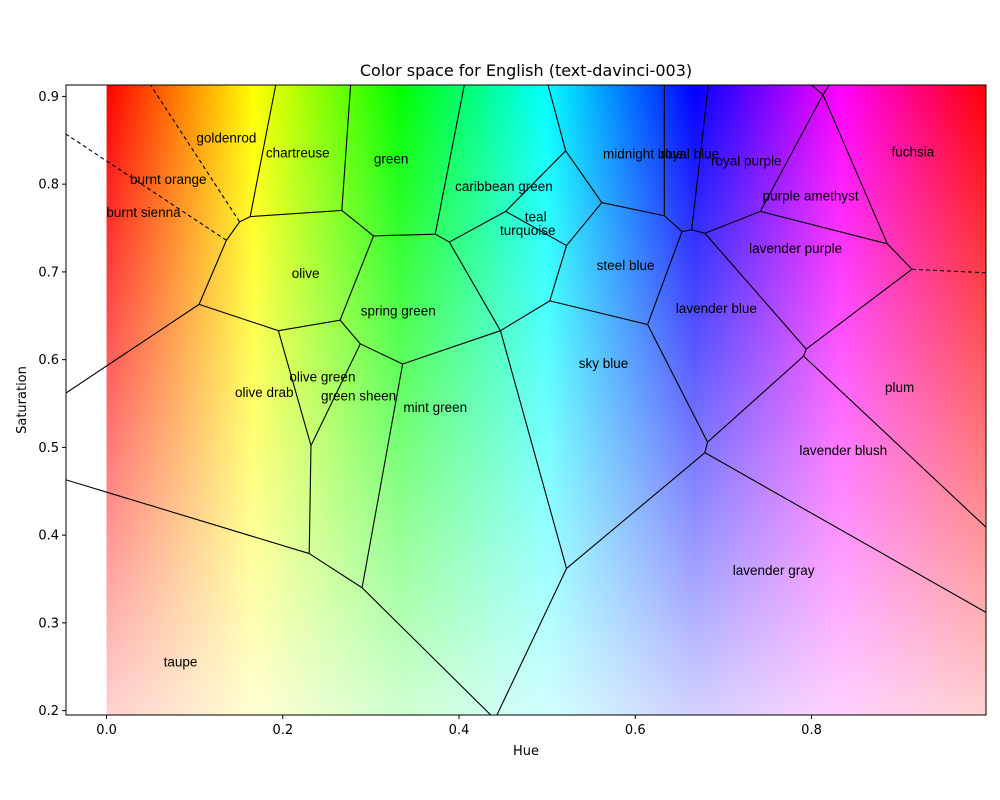 This screenshot has height=800, width=1000. I want to click on y-tick-label: 0.2, so click(48, 711).